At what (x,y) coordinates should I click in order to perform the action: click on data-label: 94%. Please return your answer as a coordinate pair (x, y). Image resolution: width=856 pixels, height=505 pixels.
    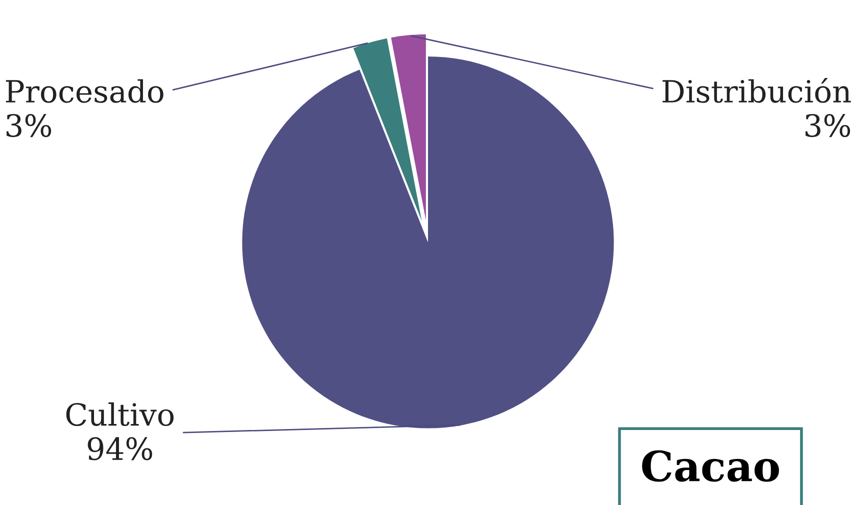
    Looking at the image, I should click on (120, 448).